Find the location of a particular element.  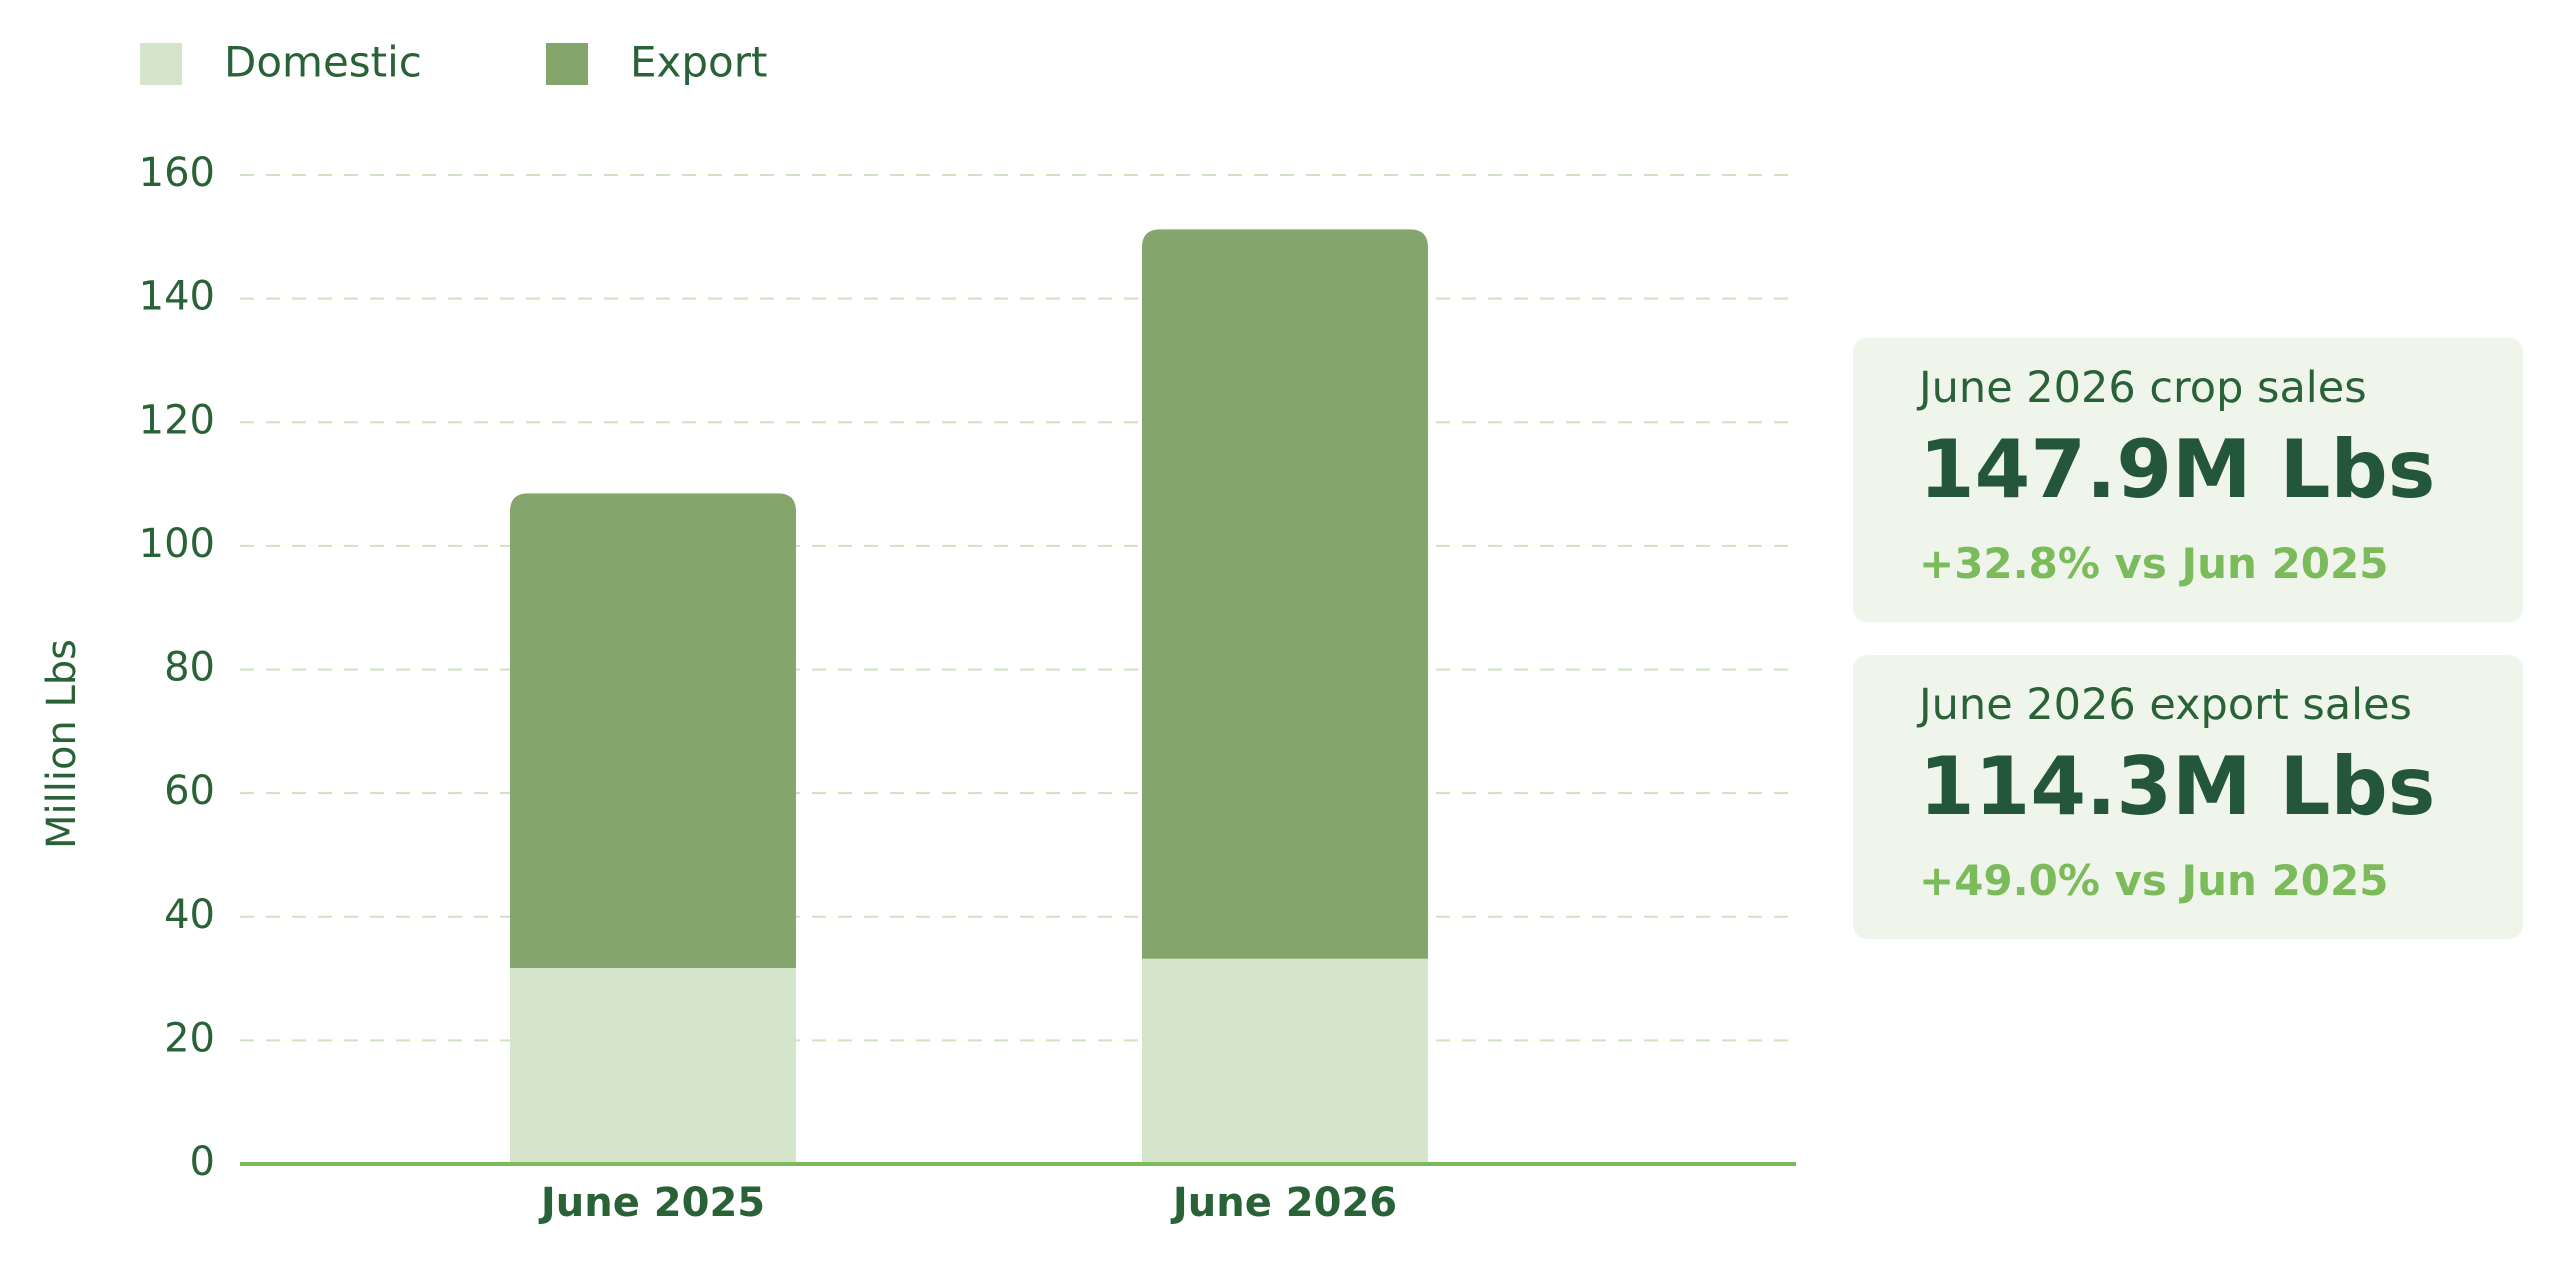

y-tick-label: 0 is located at coordinates (202, 1162).